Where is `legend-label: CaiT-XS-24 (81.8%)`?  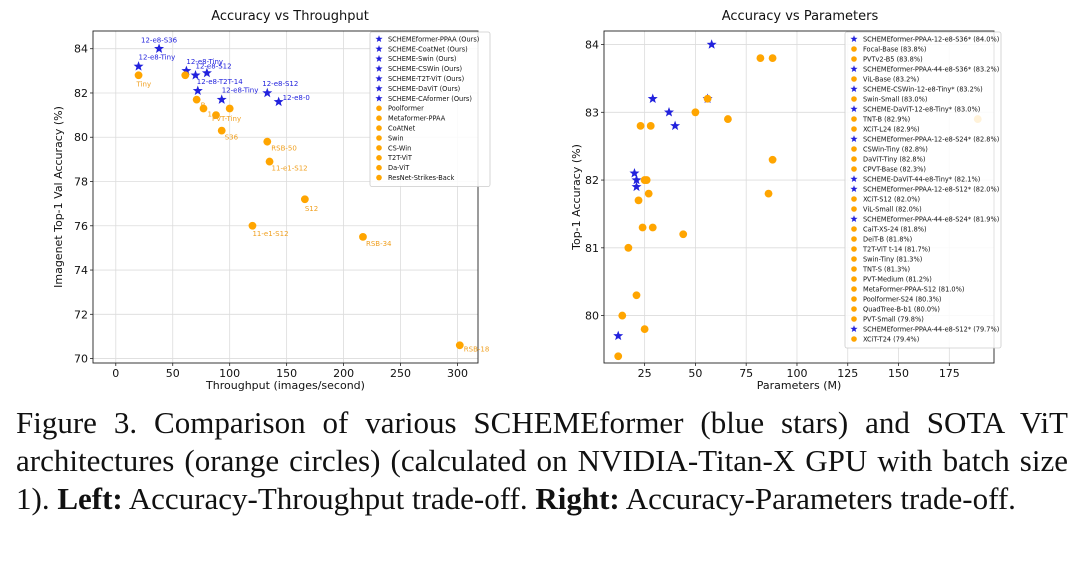
legend-label: CaiT-XS-24 (81.8%) is located at coordinates (895, 229).